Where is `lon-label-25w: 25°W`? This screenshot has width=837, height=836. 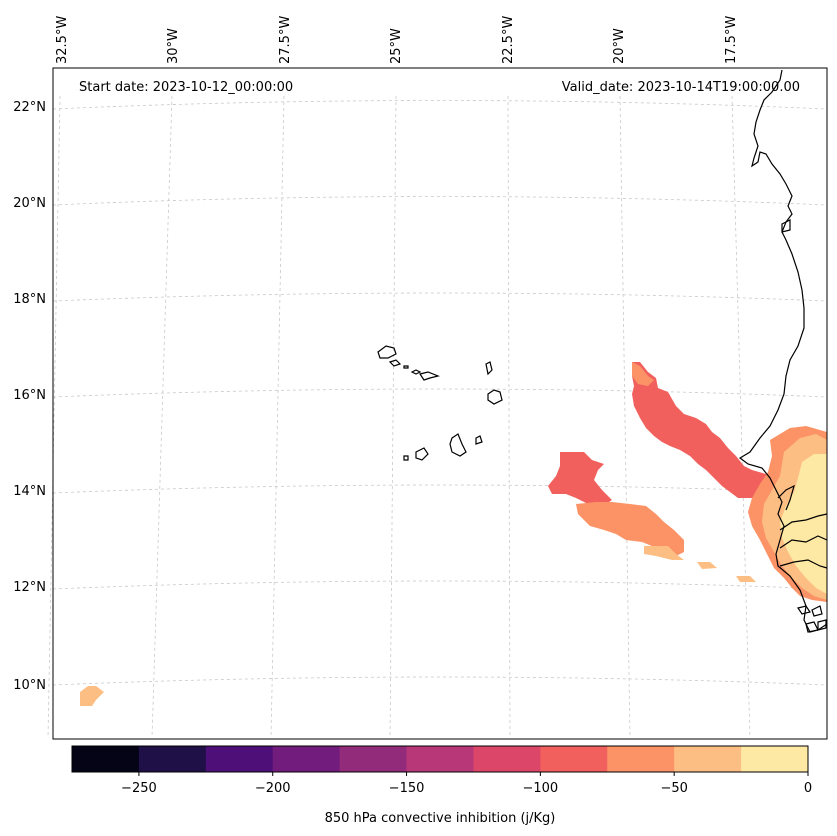
lon-label-25w: 25°W is located at coordinates (396, 46).